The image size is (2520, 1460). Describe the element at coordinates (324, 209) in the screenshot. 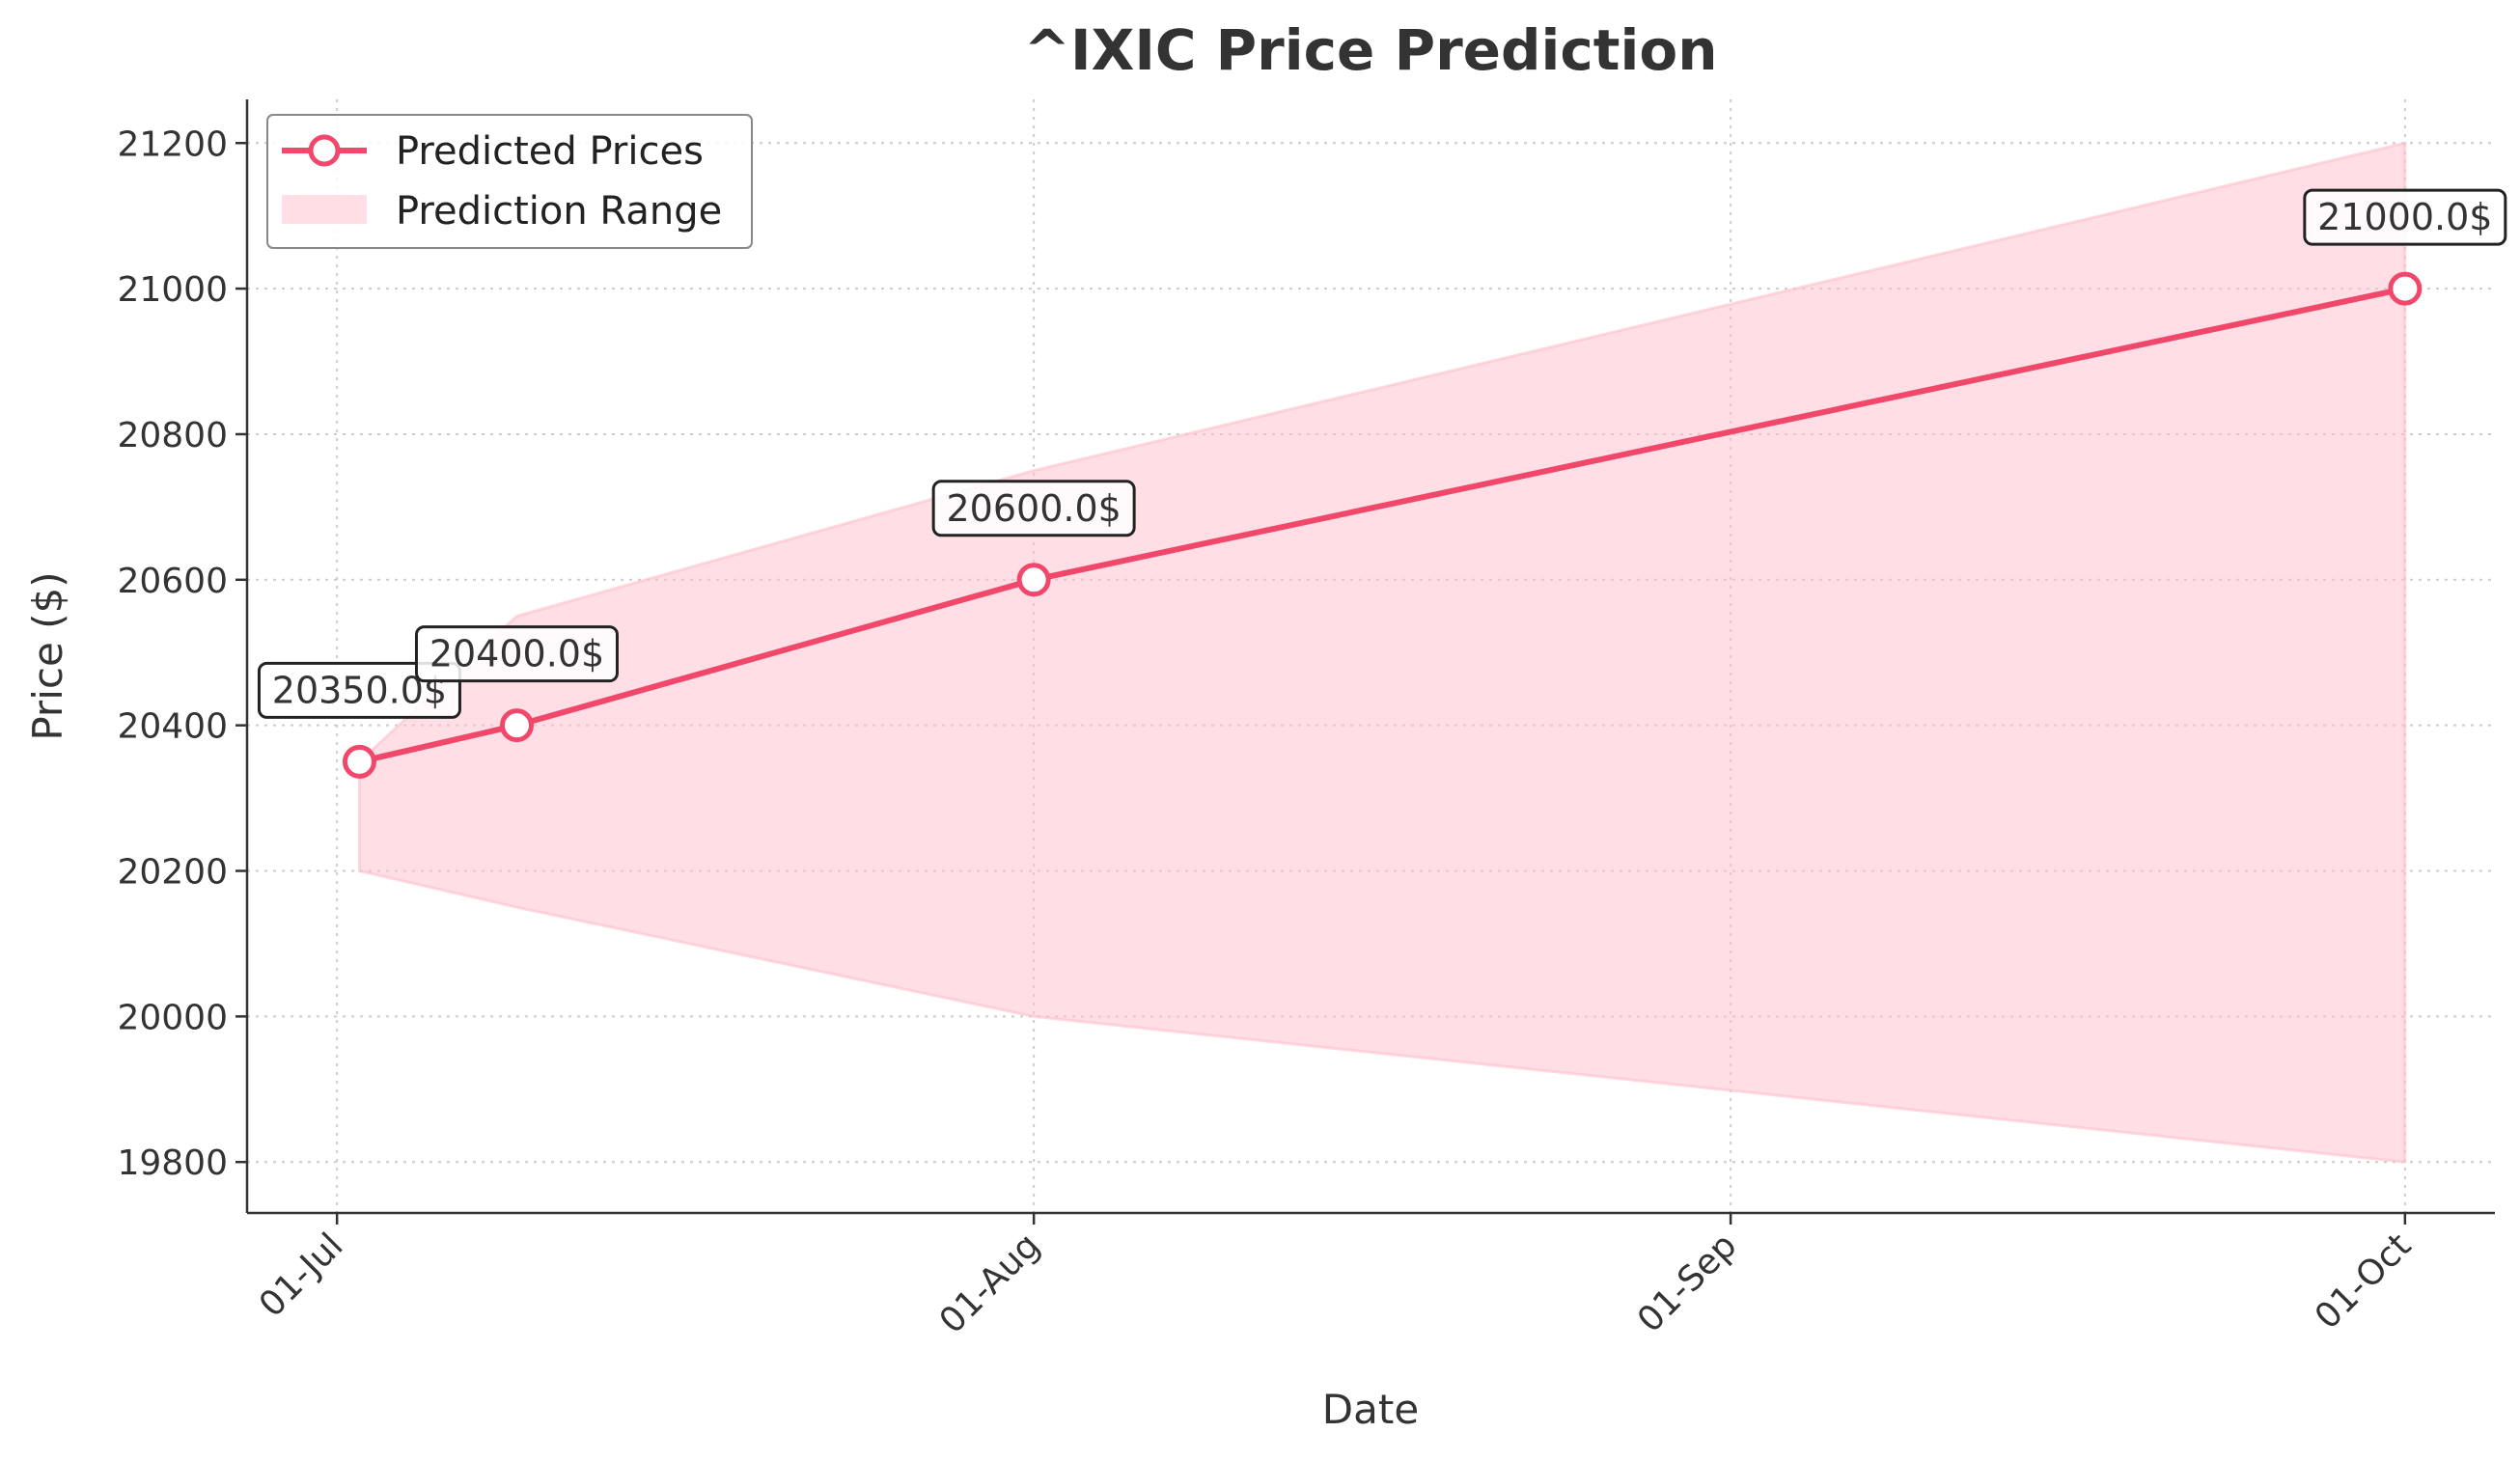

I see `legend-range-swatch` at that location.